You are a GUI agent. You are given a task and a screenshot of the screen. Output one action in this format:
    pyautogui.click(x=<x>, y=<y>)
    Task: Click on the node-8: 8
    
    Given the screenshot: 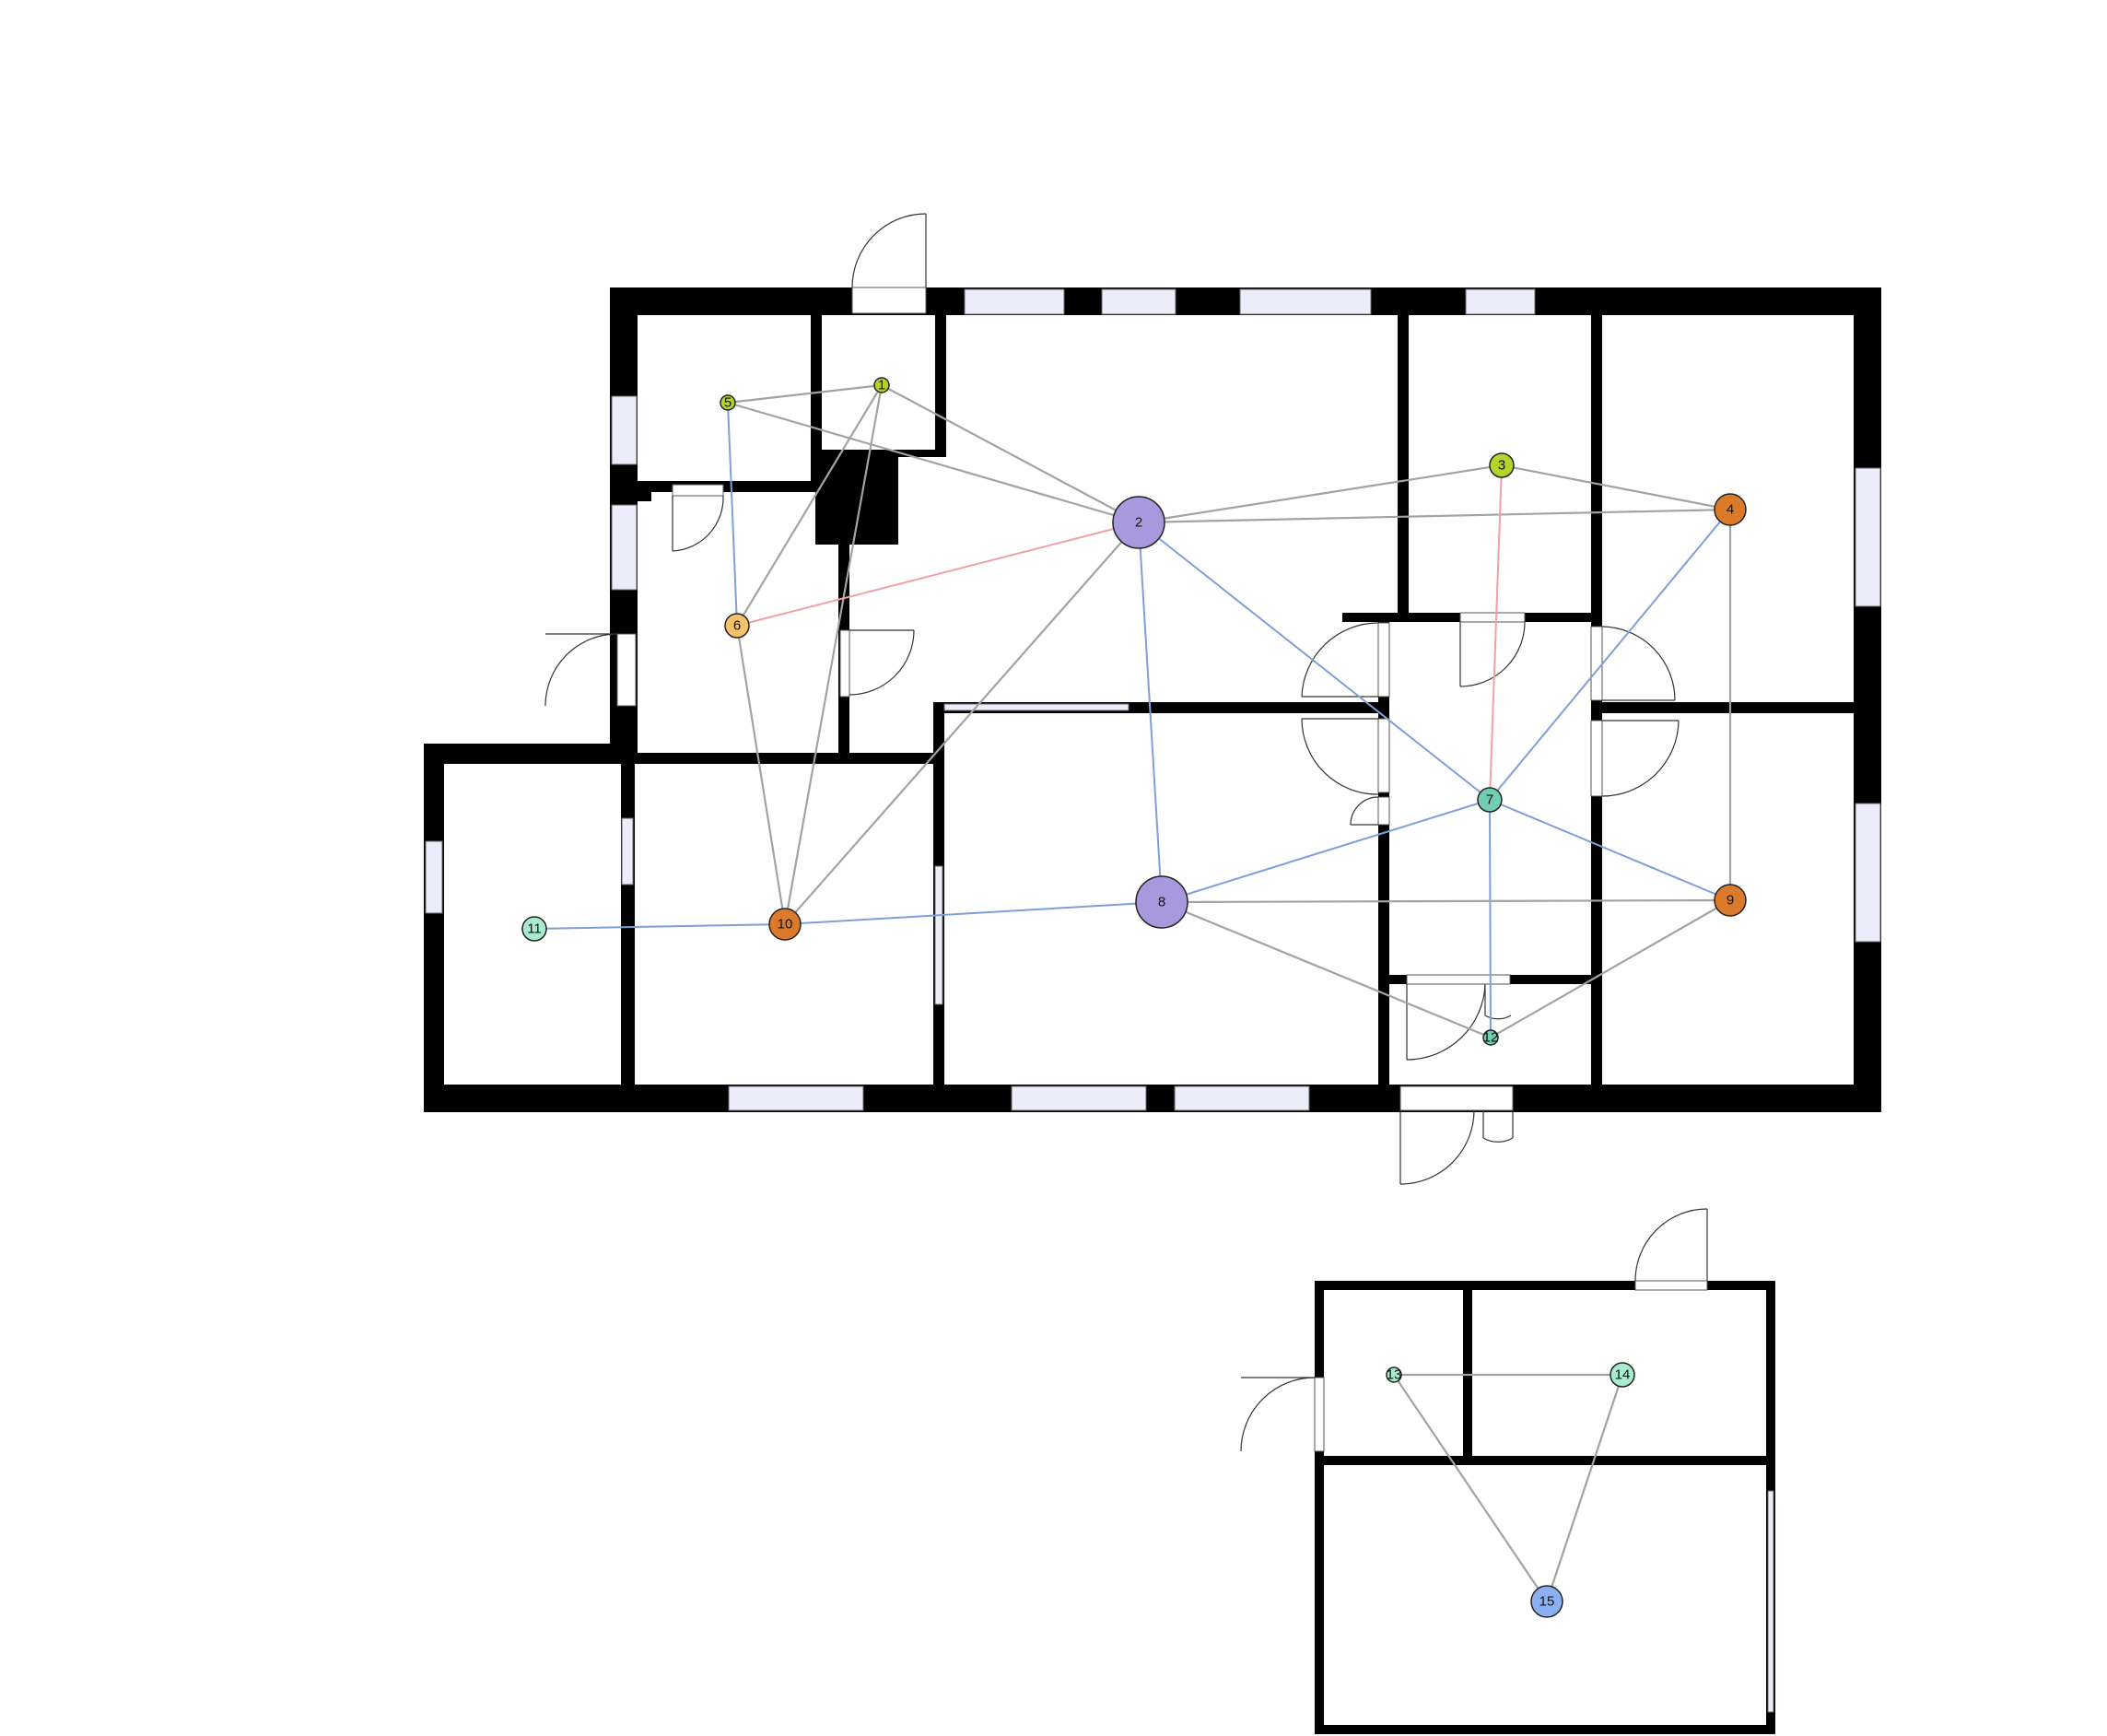 What is the action you would take?
    pyautogui.click(x=1161, y=902)
    